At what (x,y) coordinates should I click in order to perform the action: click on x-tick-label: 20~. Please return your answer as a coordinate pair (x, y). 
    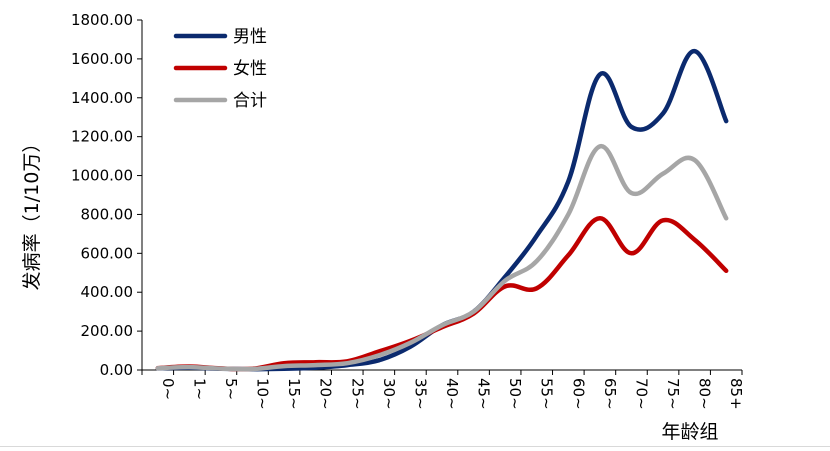
    Looking at the image, I should click on (326, 394).